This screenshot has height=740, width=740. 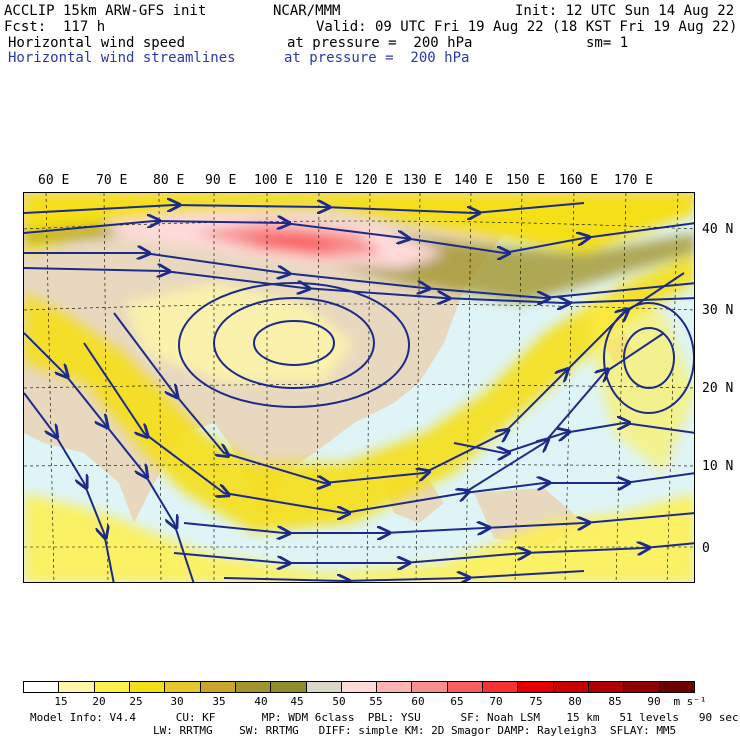 What do you see at coordinates (105, 11) in the screenshot?
I see `model-title: ACCLIP 15km ARW-GFS init` at bounding box center [105, 11].